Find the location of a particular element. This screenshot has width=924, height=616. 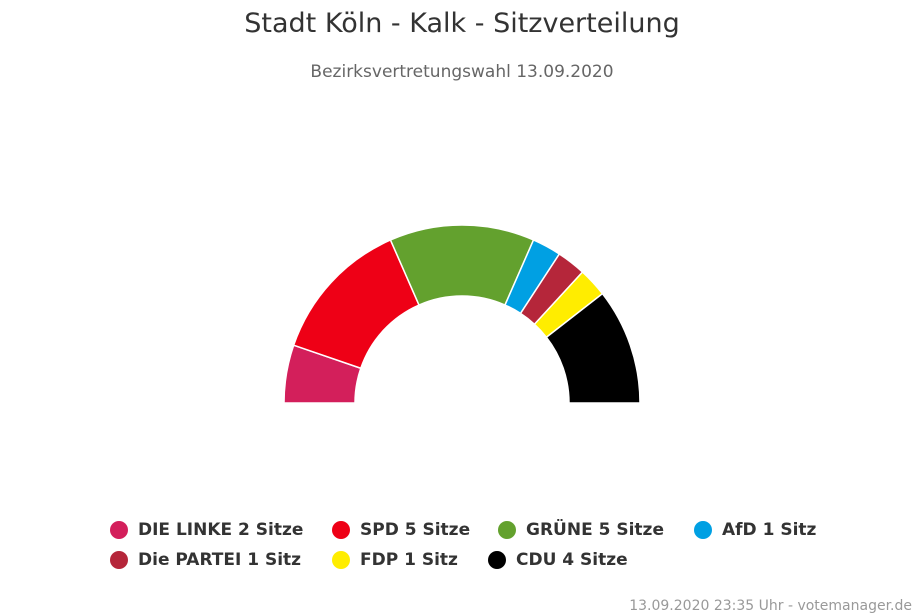

legend-item-gruene: GRÜNE 5 Sitze is located at coordinates (581, 530).